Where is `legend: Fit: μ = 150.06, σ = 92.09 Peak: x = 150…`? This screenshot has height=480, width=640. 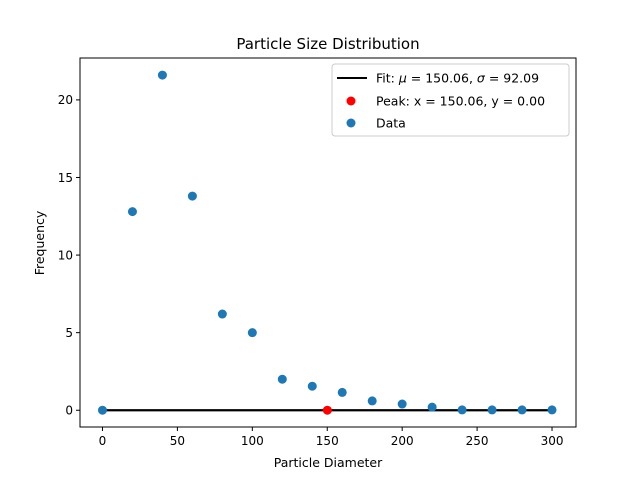 legend: Fit: μ = 150.06, σ = 92.09 Peak: x = 150… is located at coordinates (450, 100).